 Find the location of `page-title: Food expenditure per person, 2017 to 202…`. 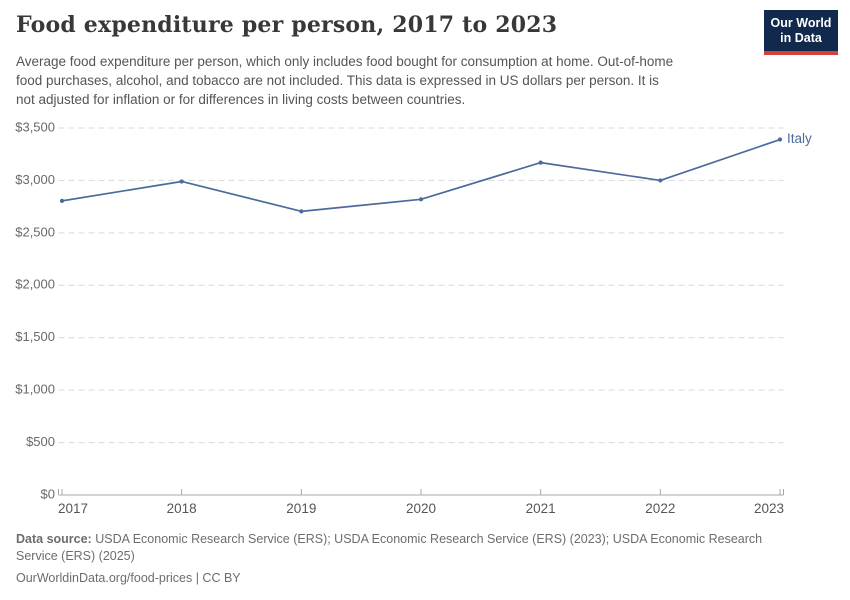

page-title: Food expenditure per person, 2017 to 202… is located at coordinates (287, 25).